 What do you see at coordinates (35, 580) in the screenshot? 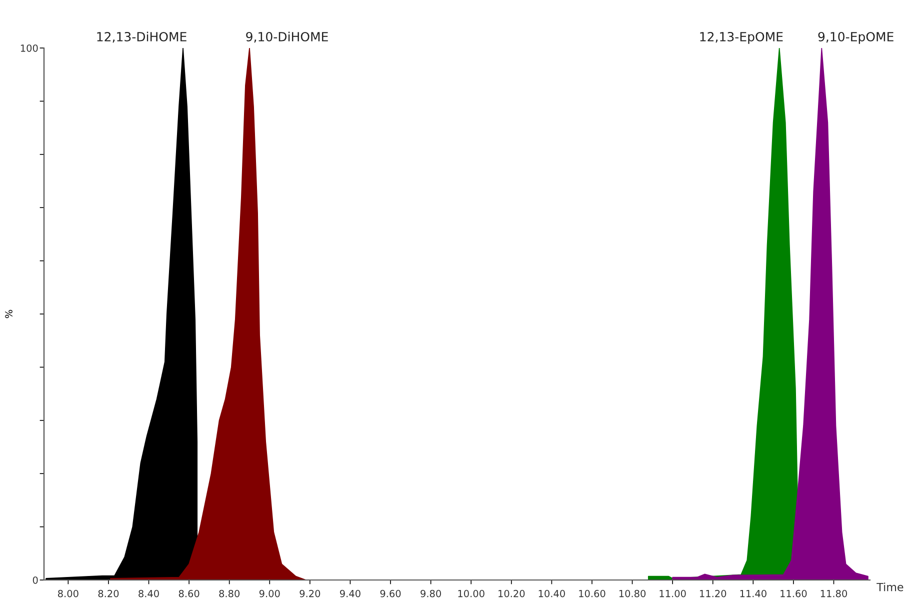
I see `y-tick-label: 0` at bounding box center [35, 580].